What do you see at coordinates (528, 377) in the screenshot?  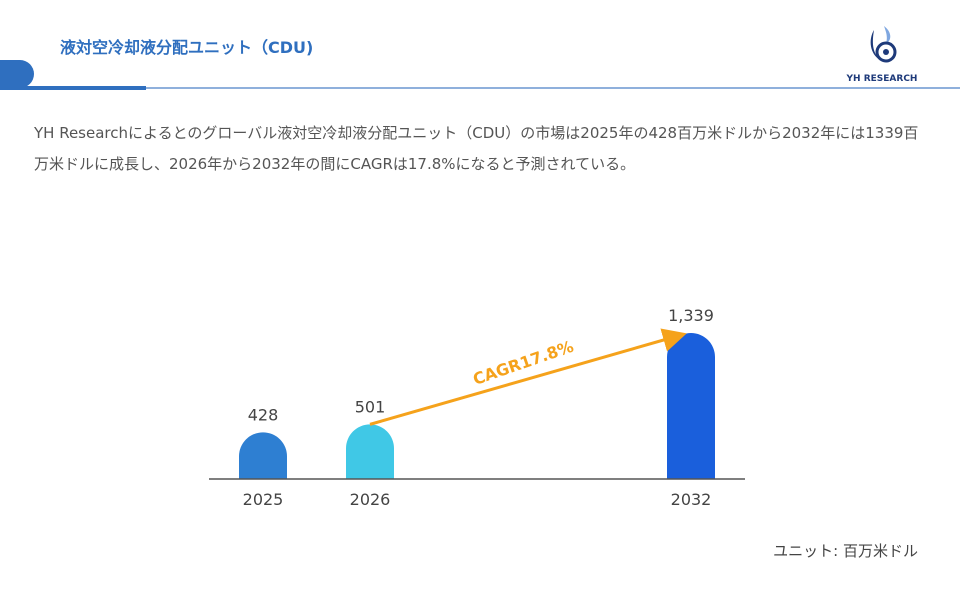 I see `cagr-arrow` at bounding box center [528, 377].